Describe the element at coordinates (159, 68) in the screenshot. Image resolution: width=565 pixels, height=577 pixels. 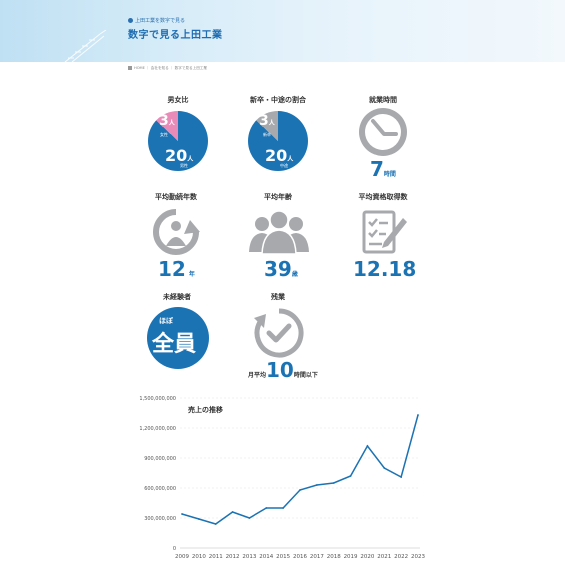
I see `breadcrumb-company: 会社を知る` at that location.